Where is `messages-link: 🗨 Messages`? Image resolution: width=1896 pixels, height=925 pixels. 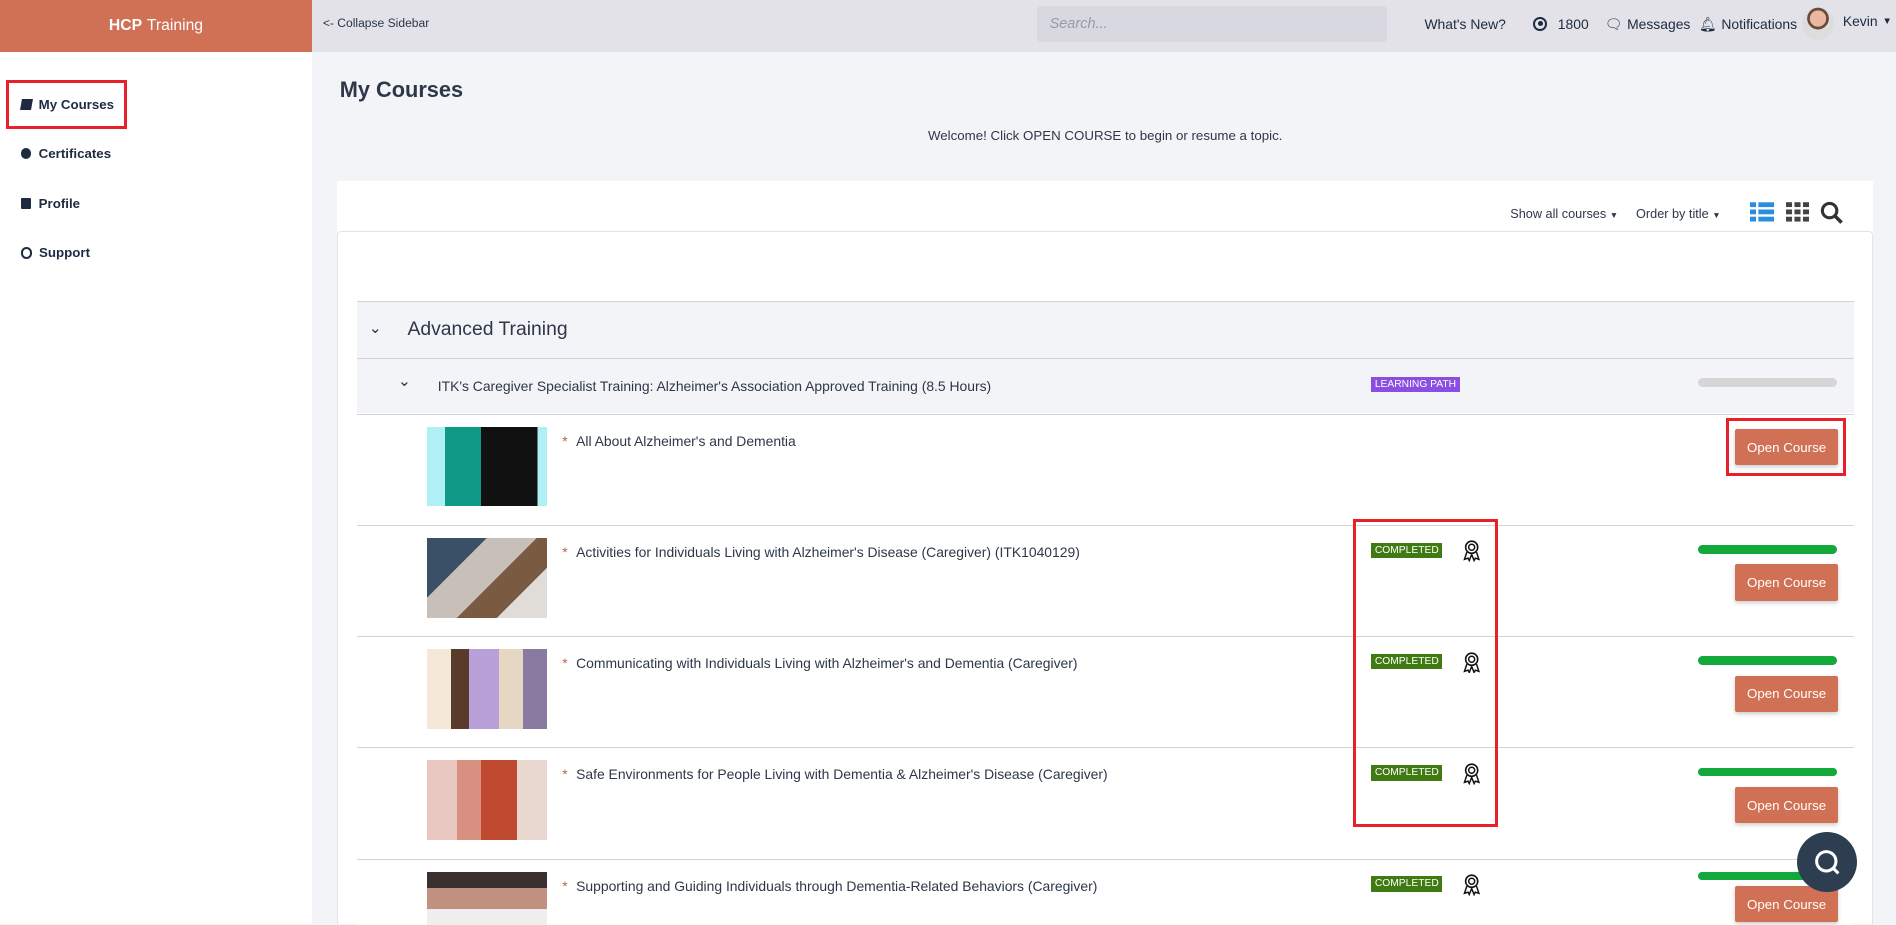 messages-link: 🗨 Messages is located at coordinates (1648, 24).